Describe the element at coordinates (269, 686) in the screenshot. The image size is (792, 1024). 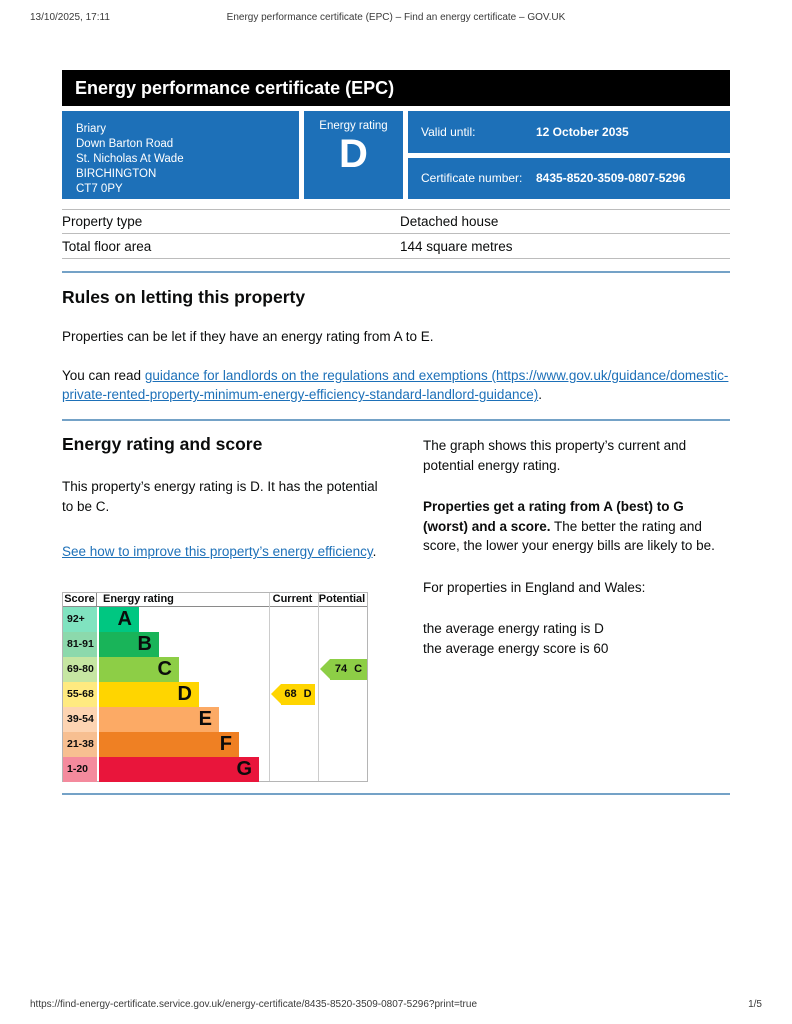
I see `current-column-divider` at that location.